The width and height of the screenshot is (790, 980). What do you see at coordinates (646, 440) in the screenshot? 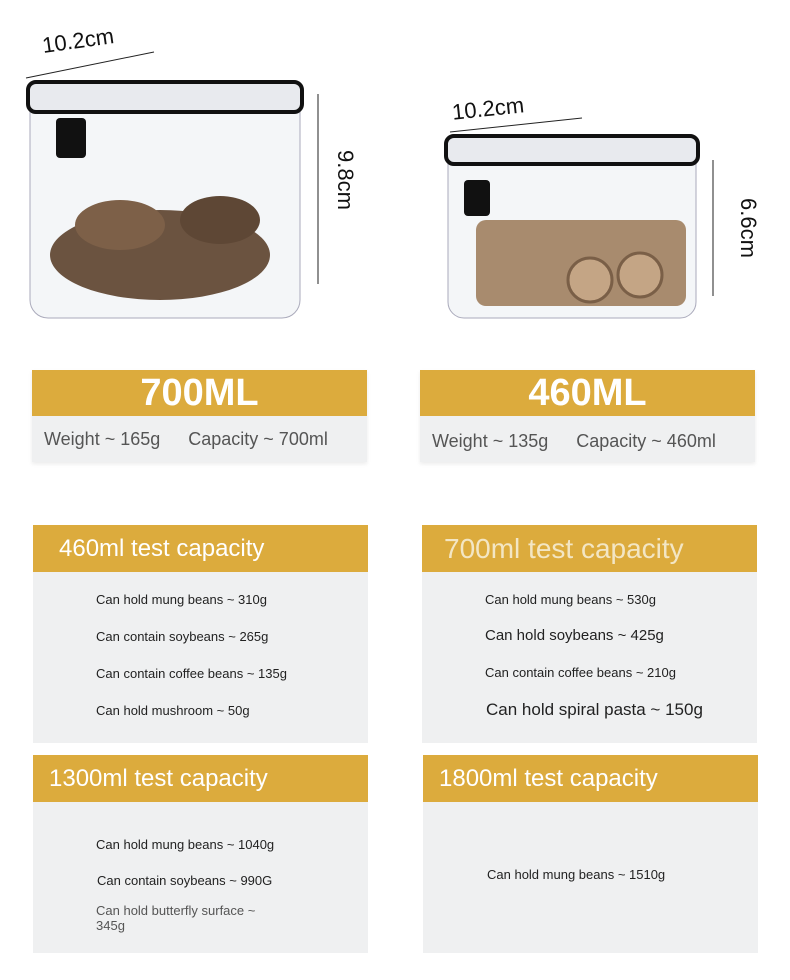
I see `capacity: Capacity ~ 460ml` at bounding box center [646, 440].